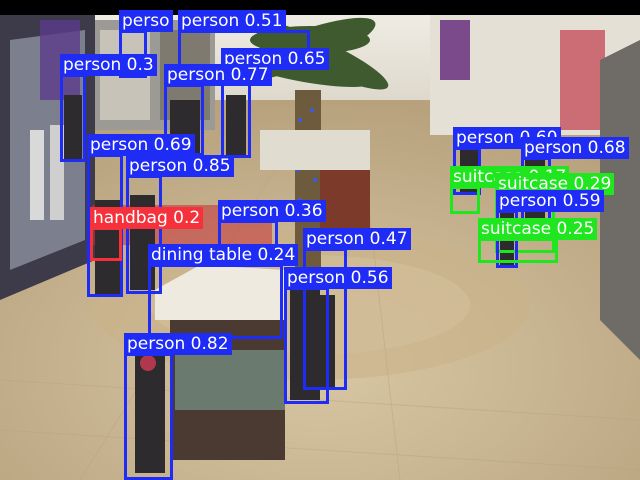 This screenshot has height=480, width=640. What do you see at coordinates (146, 21) in the screenshot?
I see `detection-label: perso` at bounding box center [146, 21].